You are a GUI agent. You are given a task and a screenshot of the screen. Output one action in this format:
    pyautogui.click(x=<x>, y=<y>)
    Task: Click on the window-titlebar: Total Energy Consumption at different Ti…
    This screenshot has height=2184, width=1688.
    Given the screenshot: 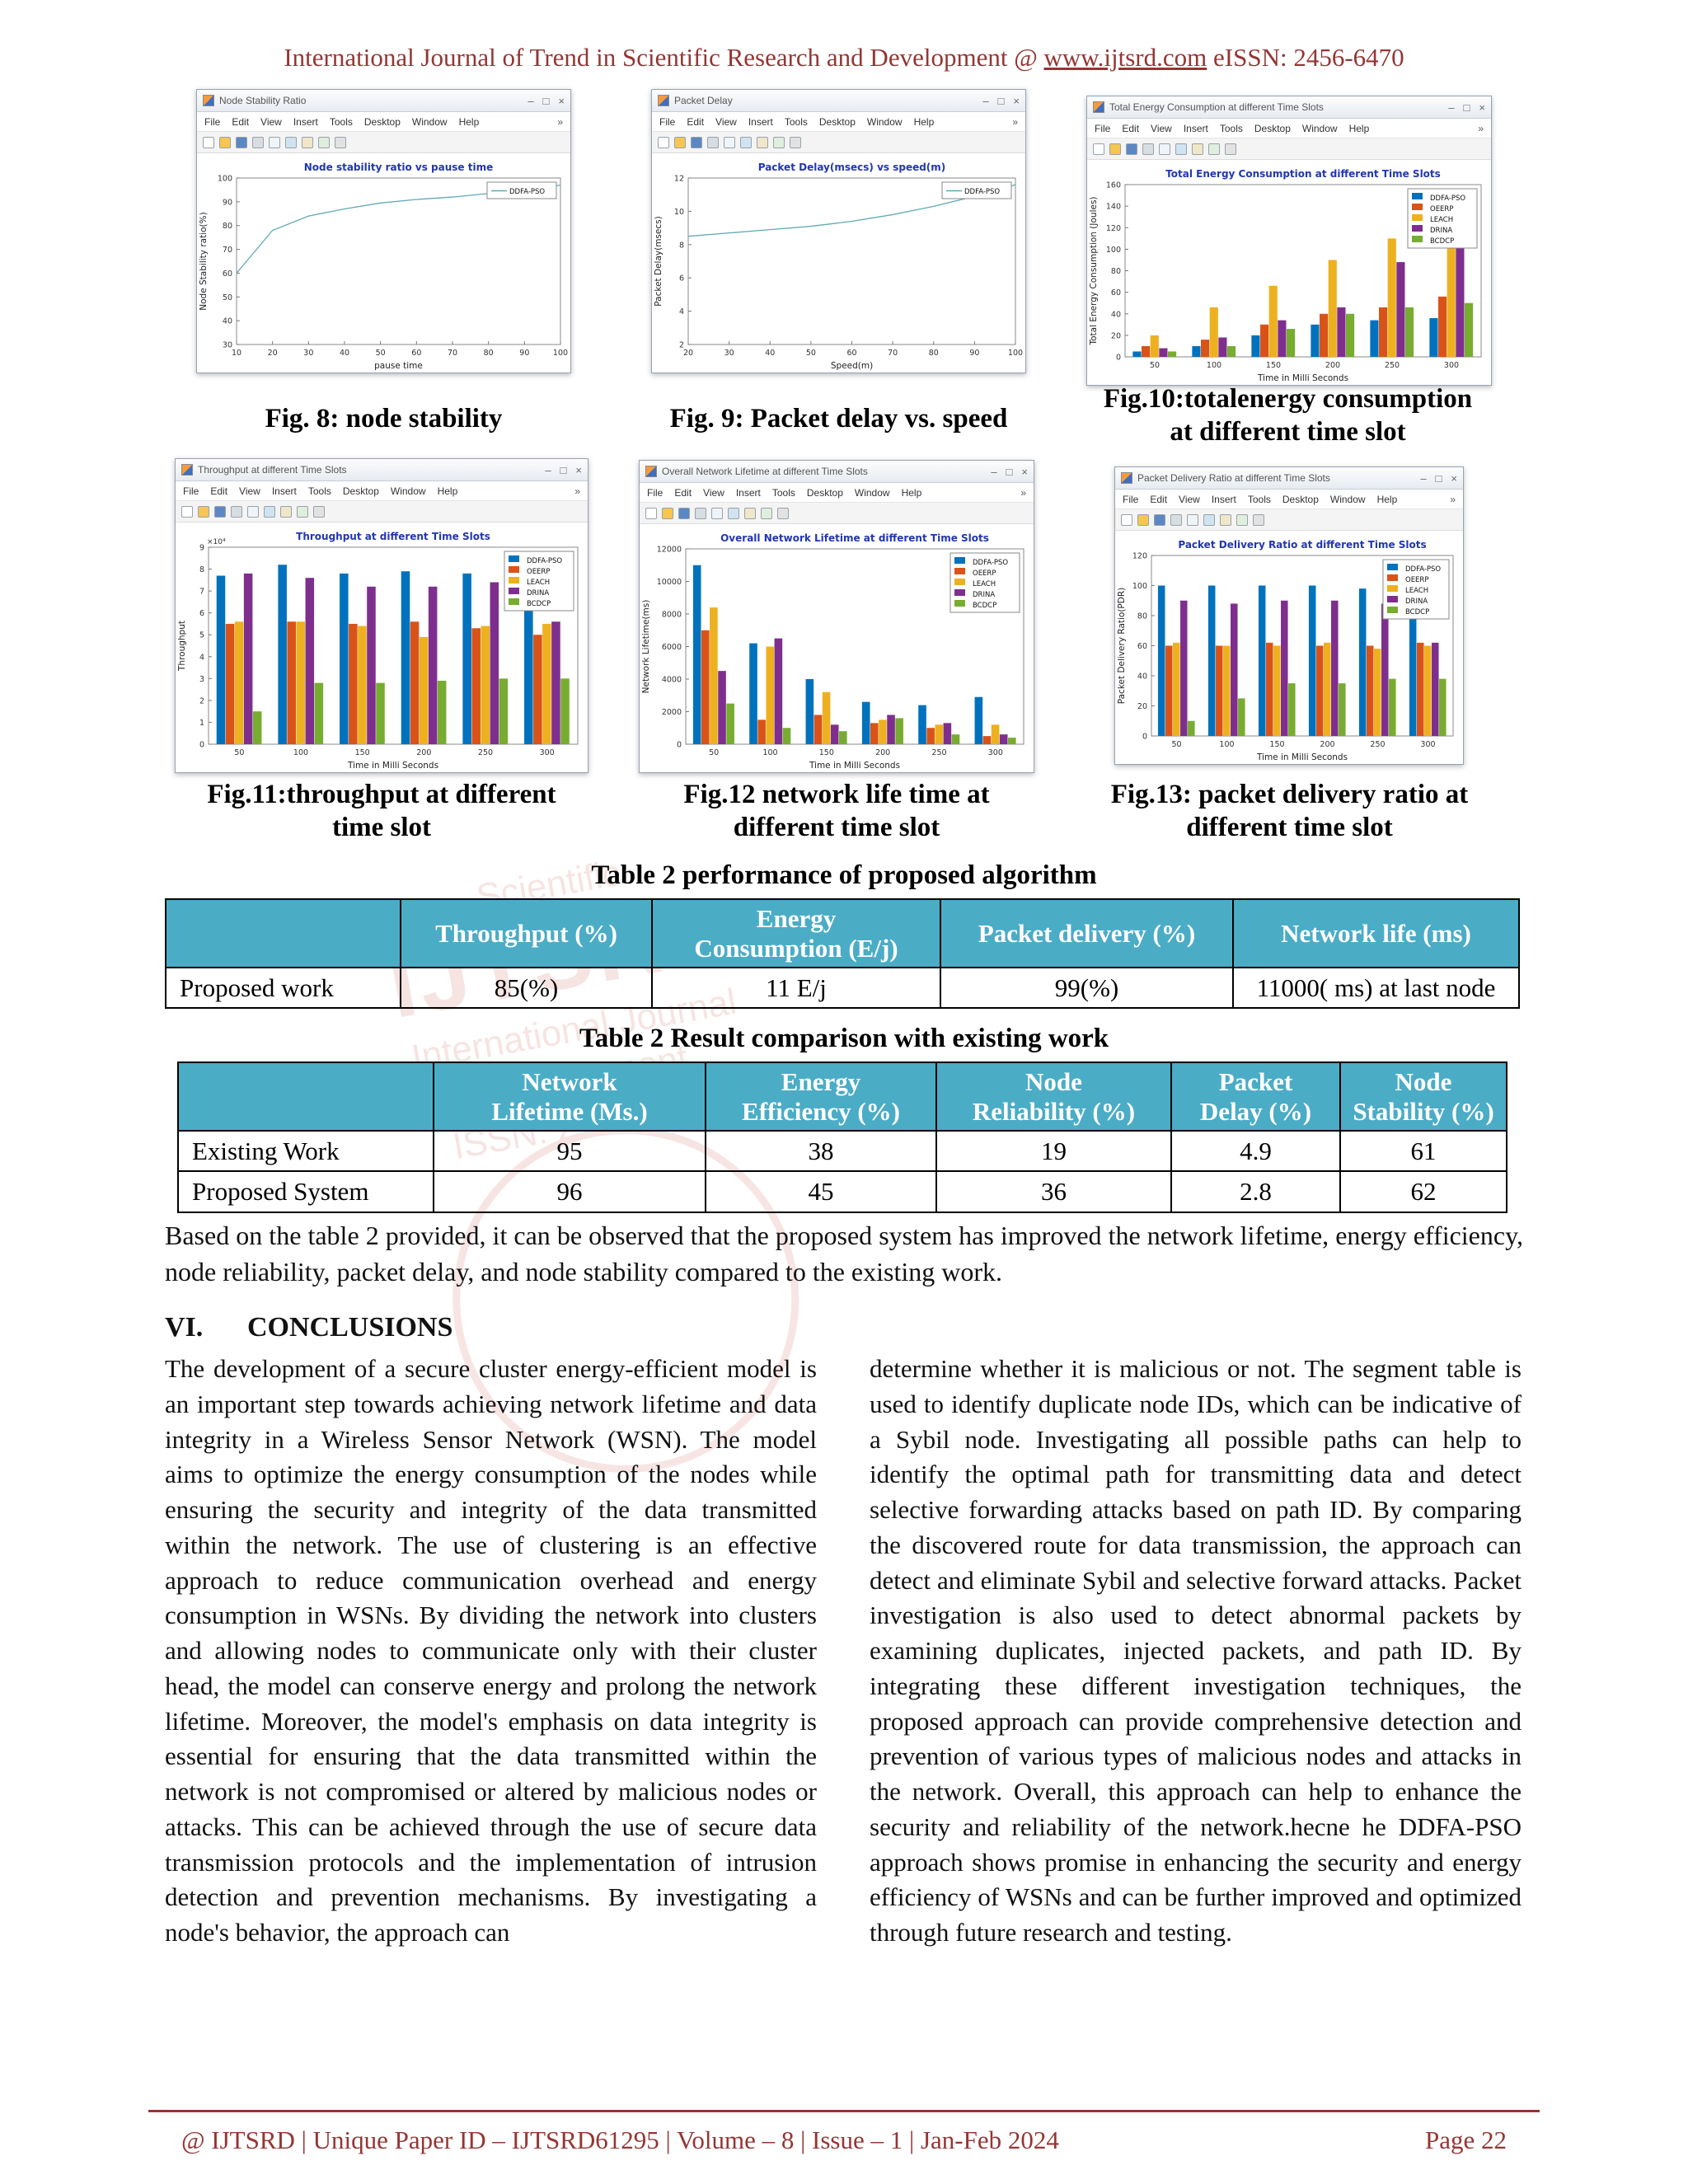 What is the action you would take?
    pyautogui.click(x=1289, y=107)
    